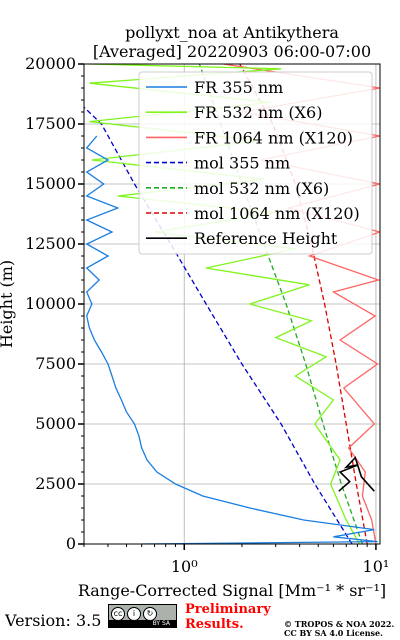  Describe the element at coordinates (339, 624) in the screenshot. I see `copyright-line1: © TROPOS & NOA 2022.` at that location.